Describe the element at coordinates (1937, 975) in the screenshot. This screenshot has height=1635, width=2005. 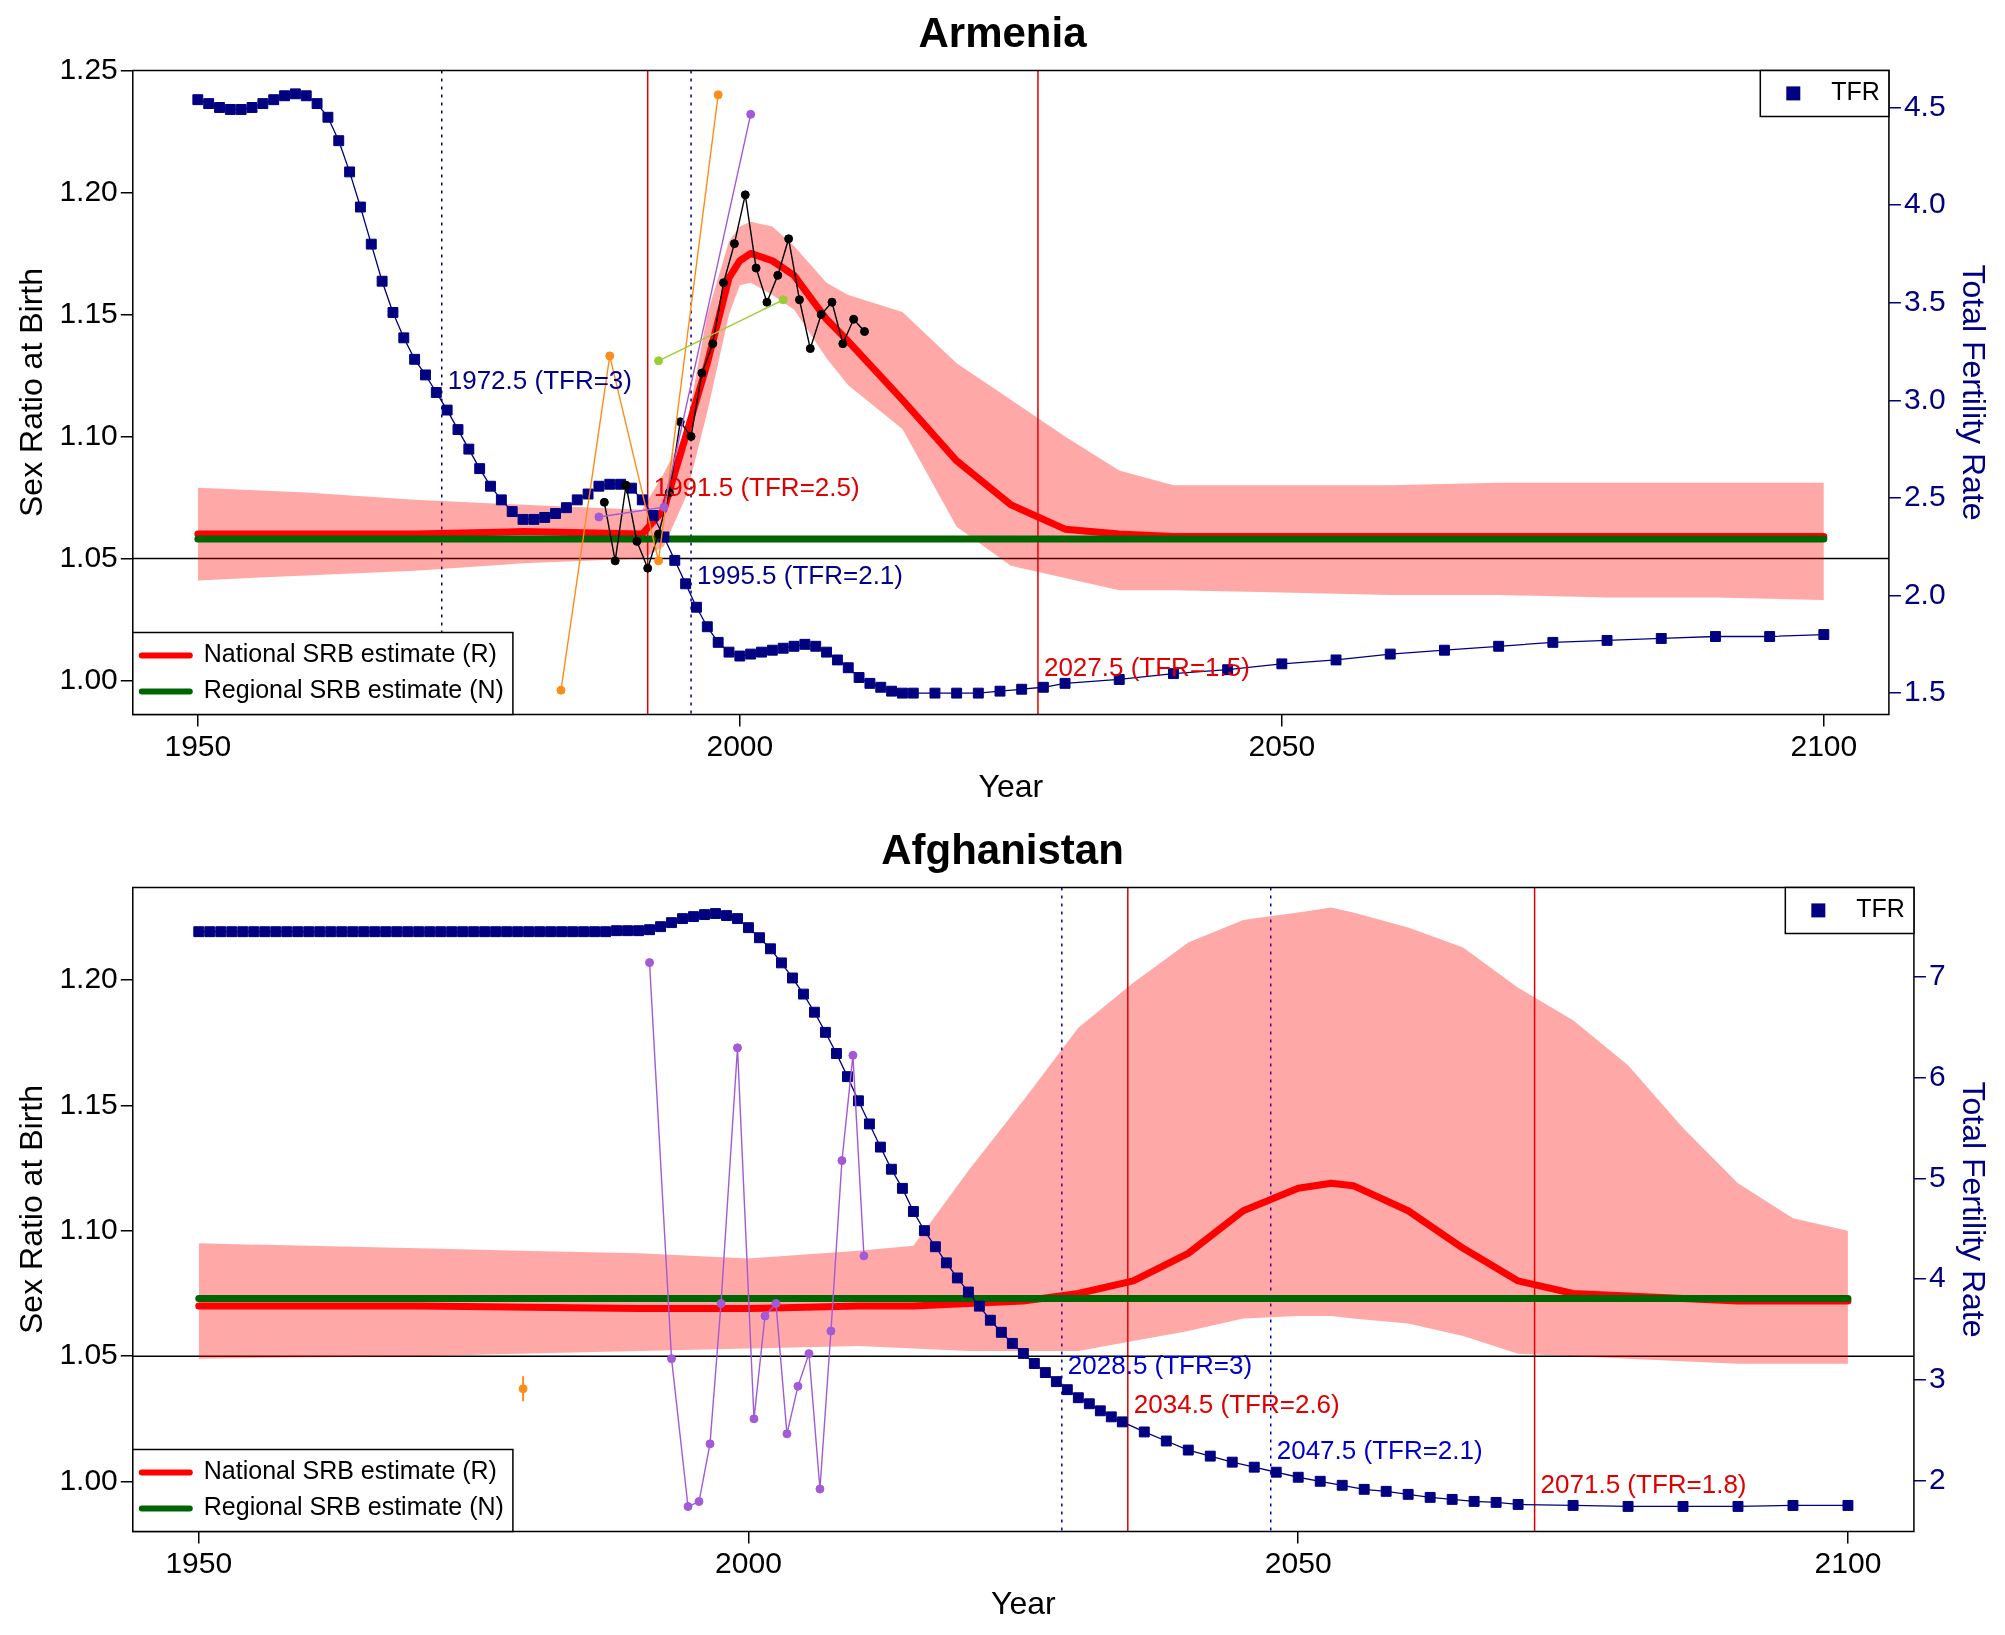
I see `y2-tick-label: 7` at that location.